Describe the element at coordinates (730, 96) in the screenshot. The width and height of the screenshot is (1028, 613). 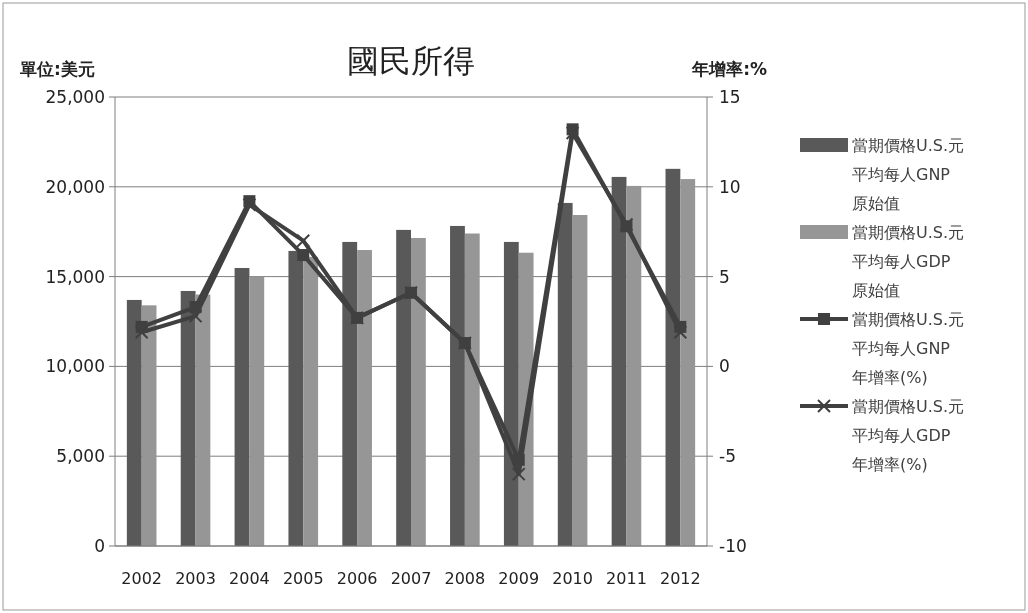
I see `y2-tick-label: 15` at that location.